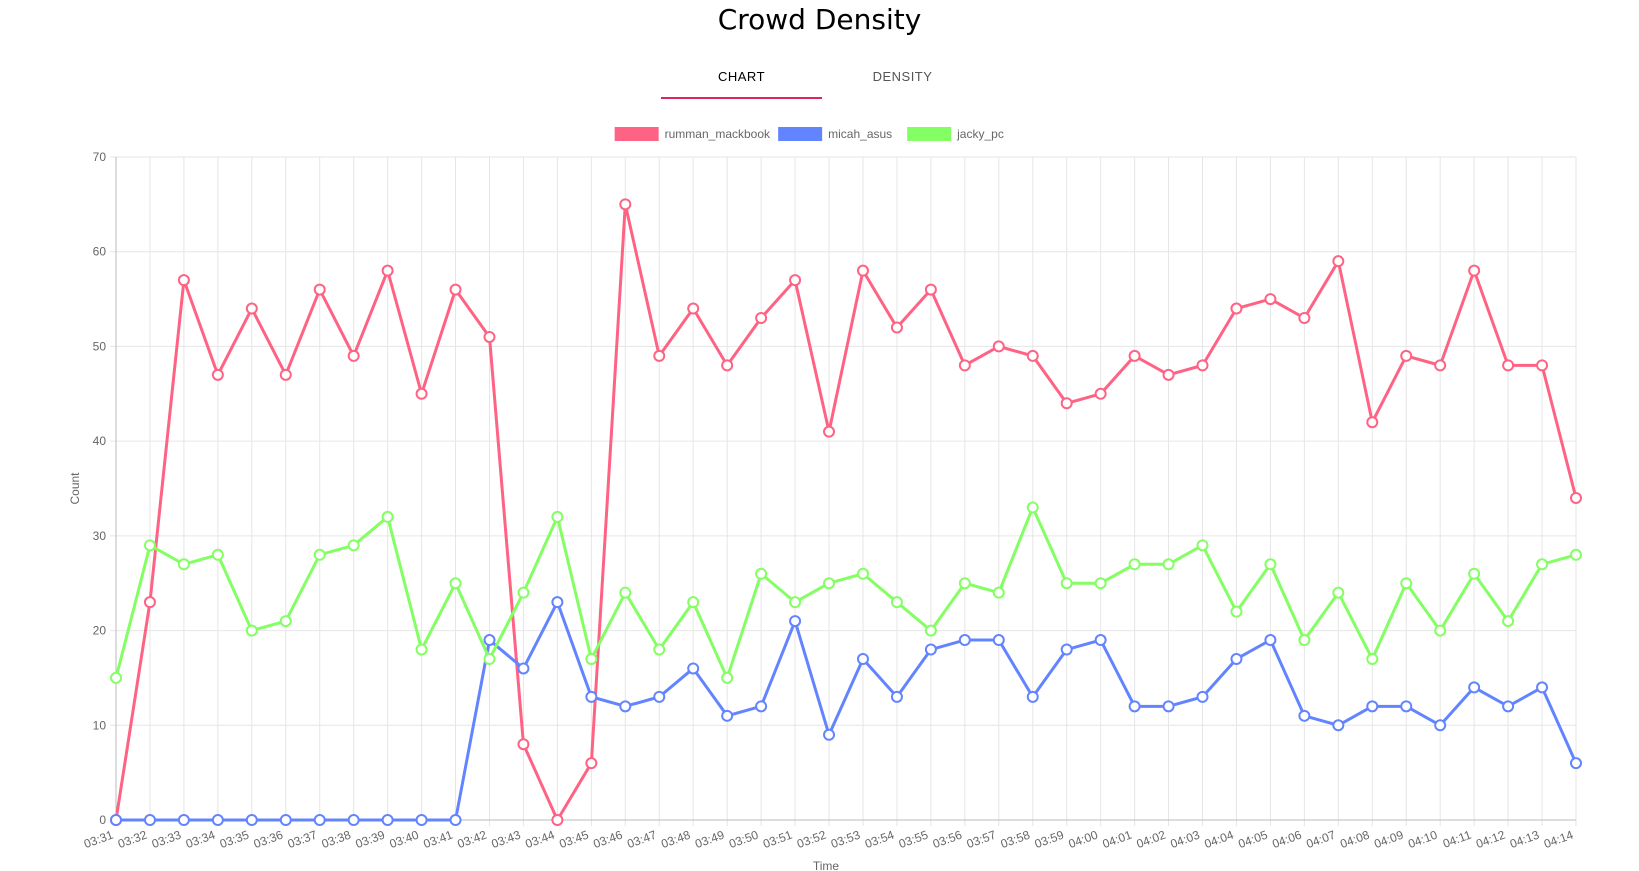  What do you see at coordinates (1151, 840) in the screenshot?
I see `x-tick-label: 04:02` at bounding box center [1151, 840].